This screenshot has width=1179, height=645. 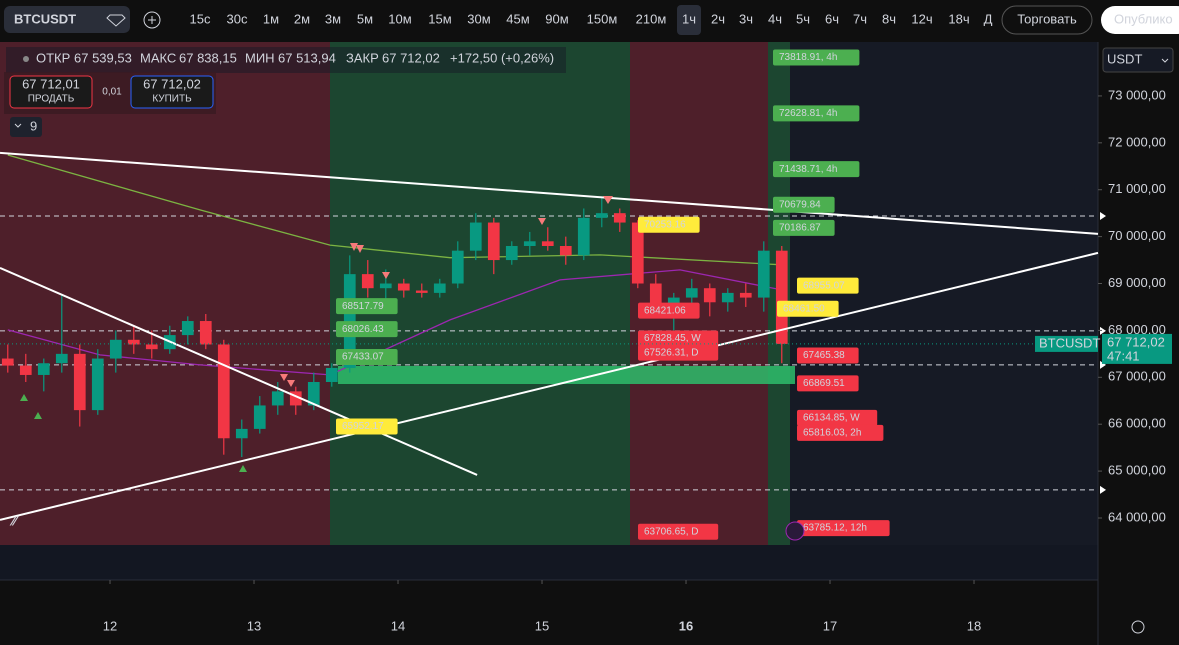 I want to click on price-label: 68461.50, so click(x=804, y=308).